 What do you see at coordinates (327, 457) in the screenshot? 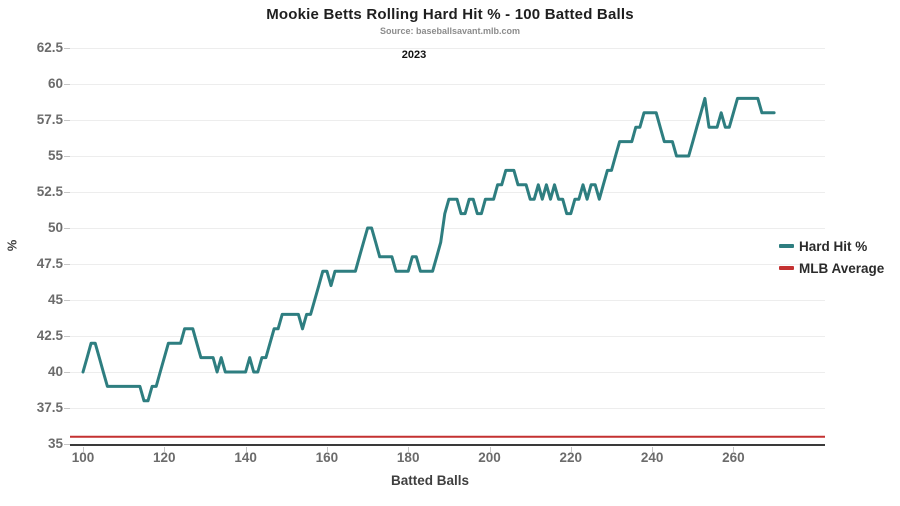
I see `x-tick-label: 160` at bounding box center [327, 457].